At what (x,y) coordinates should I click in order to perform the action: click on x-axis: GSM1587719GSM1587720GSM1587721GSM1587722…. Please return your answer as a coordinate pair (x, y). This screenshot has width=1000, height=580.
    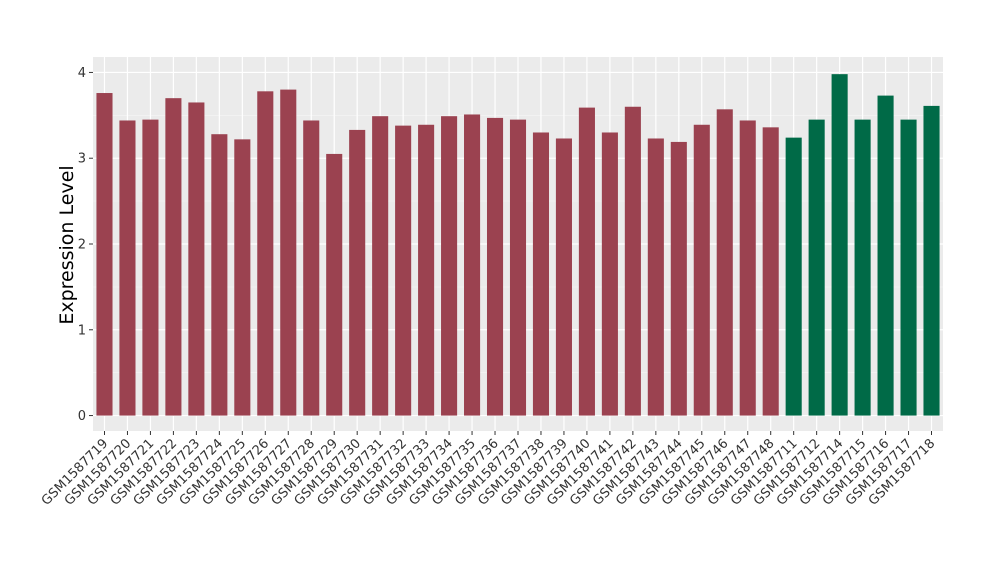
    Looking at the image, I should click on (488, 470).